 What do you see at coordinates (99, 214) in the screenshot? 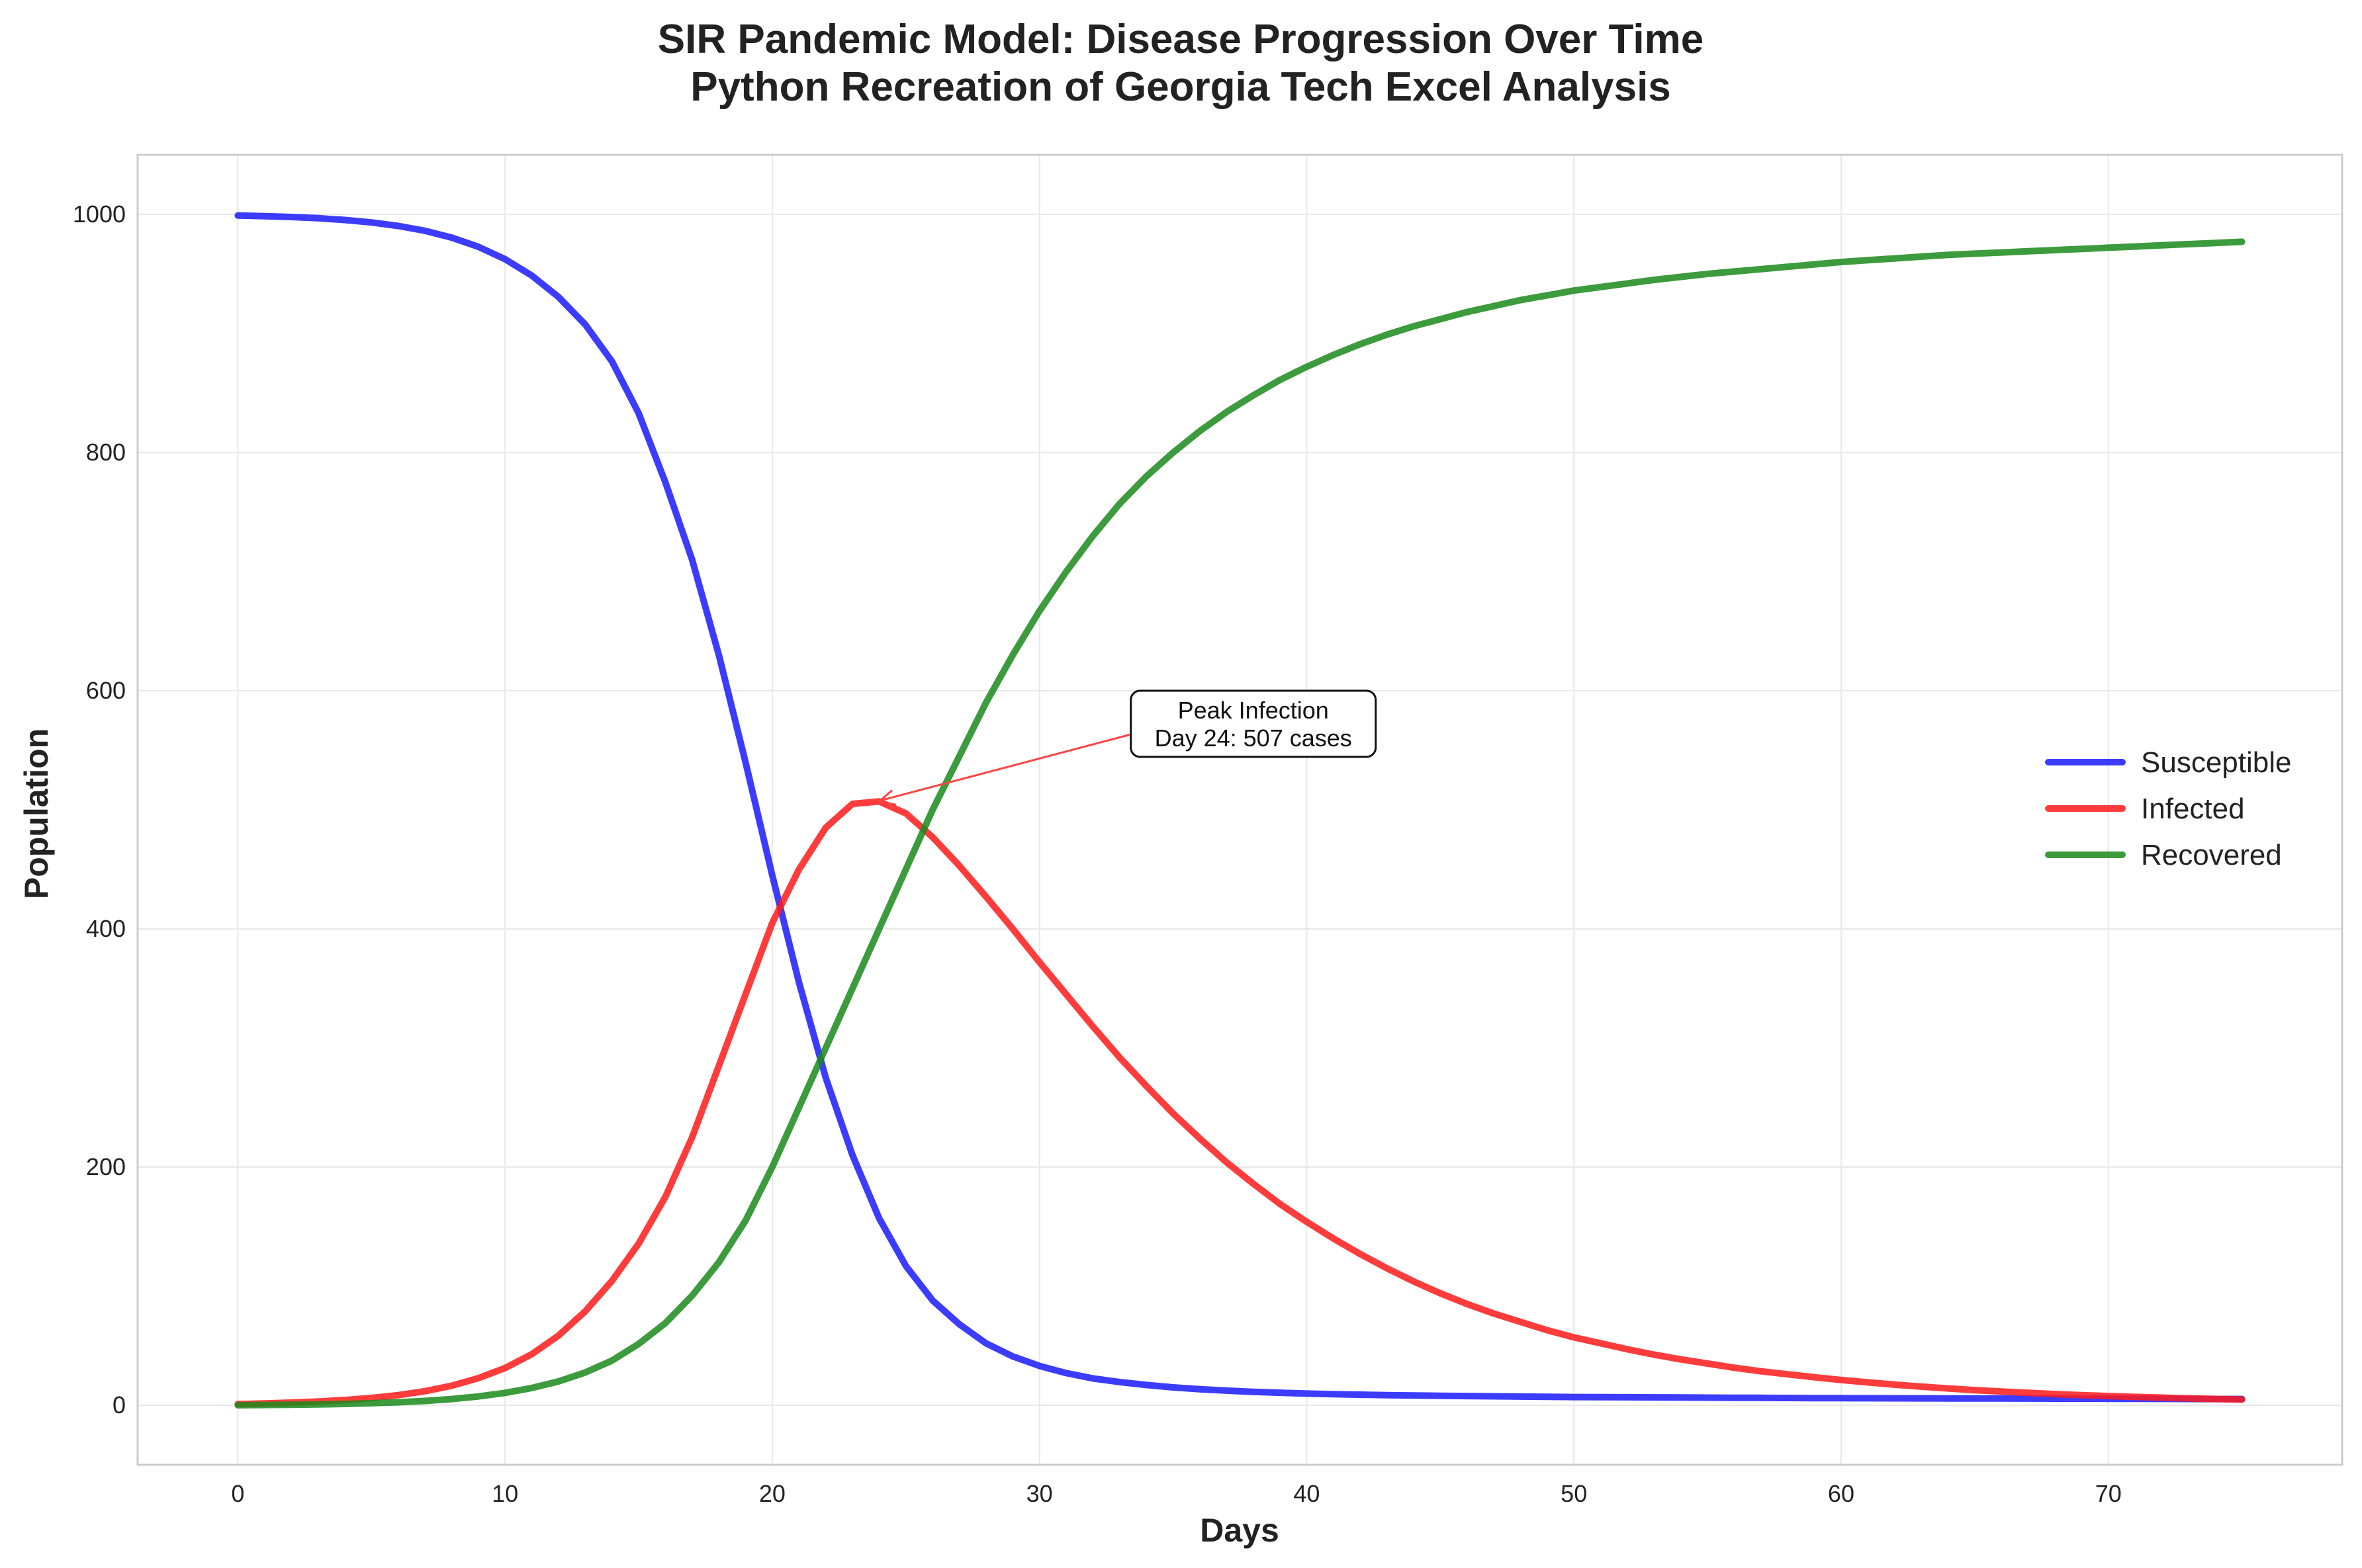
I see `y-tick-label: 1000` at bounding box center [99, 214].